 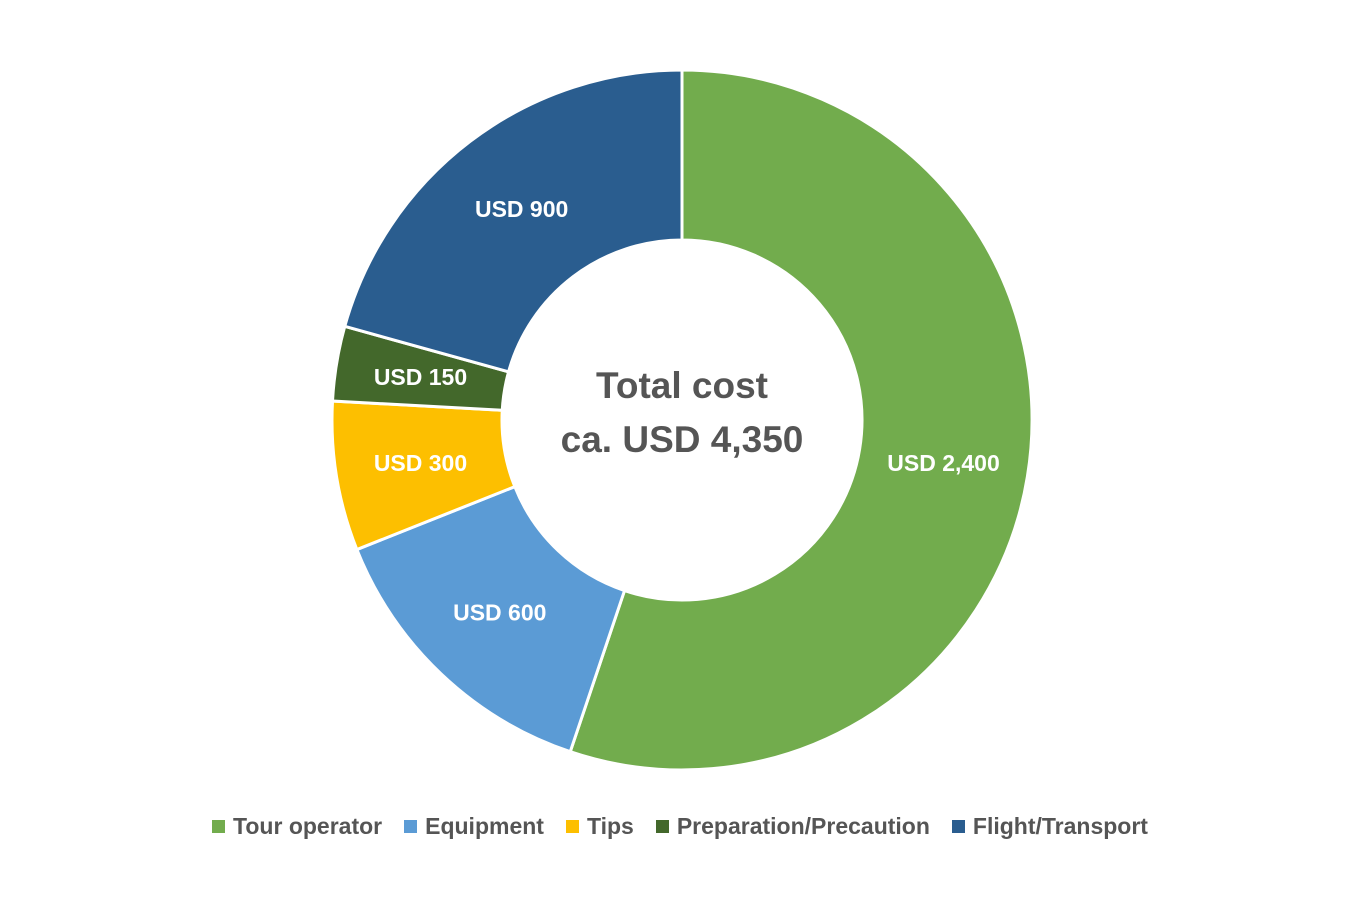 I want to click on slice-equipment, so click(x=490, y=619).